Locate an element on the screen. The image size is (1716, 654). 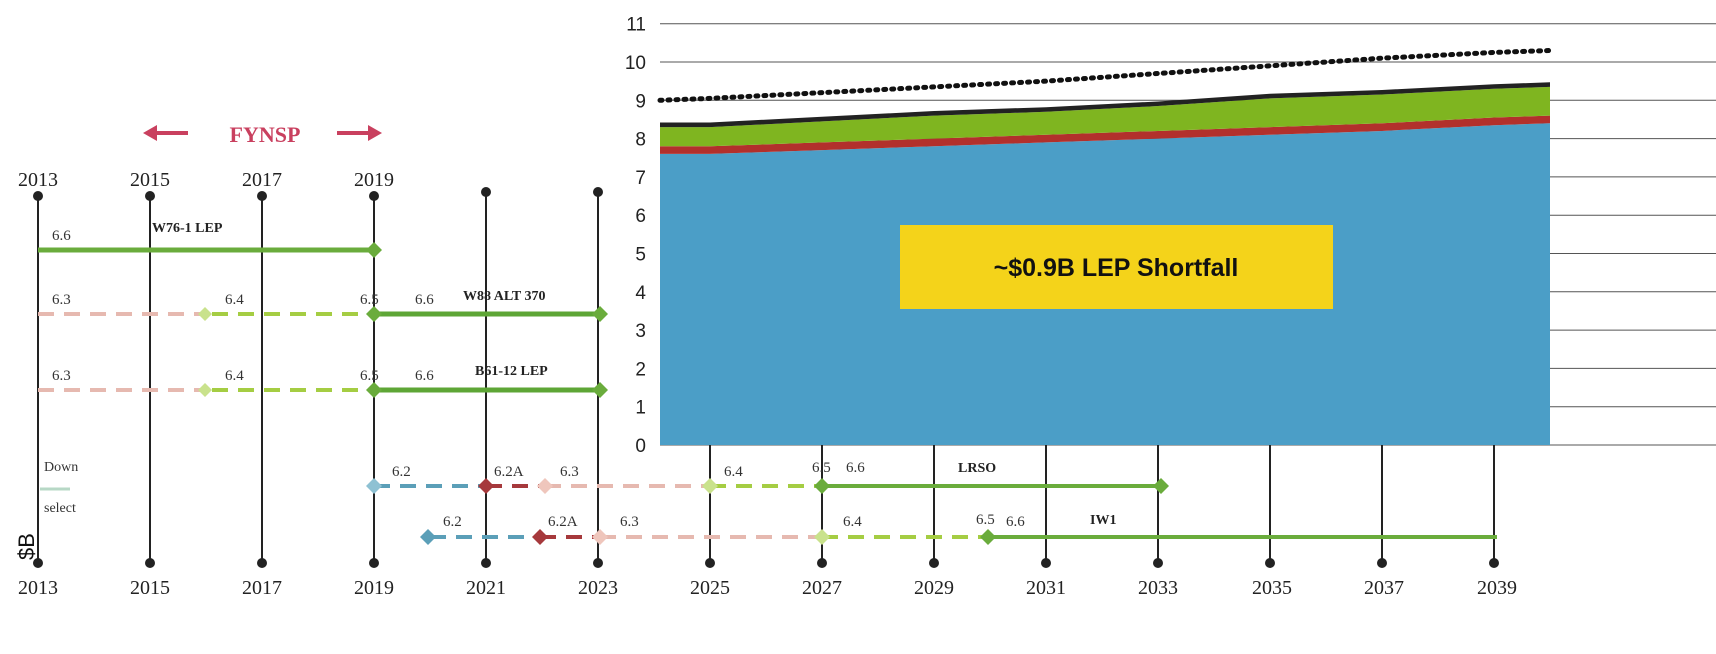
program-label: W76-1 LEP is located at coordinates (187, 228).